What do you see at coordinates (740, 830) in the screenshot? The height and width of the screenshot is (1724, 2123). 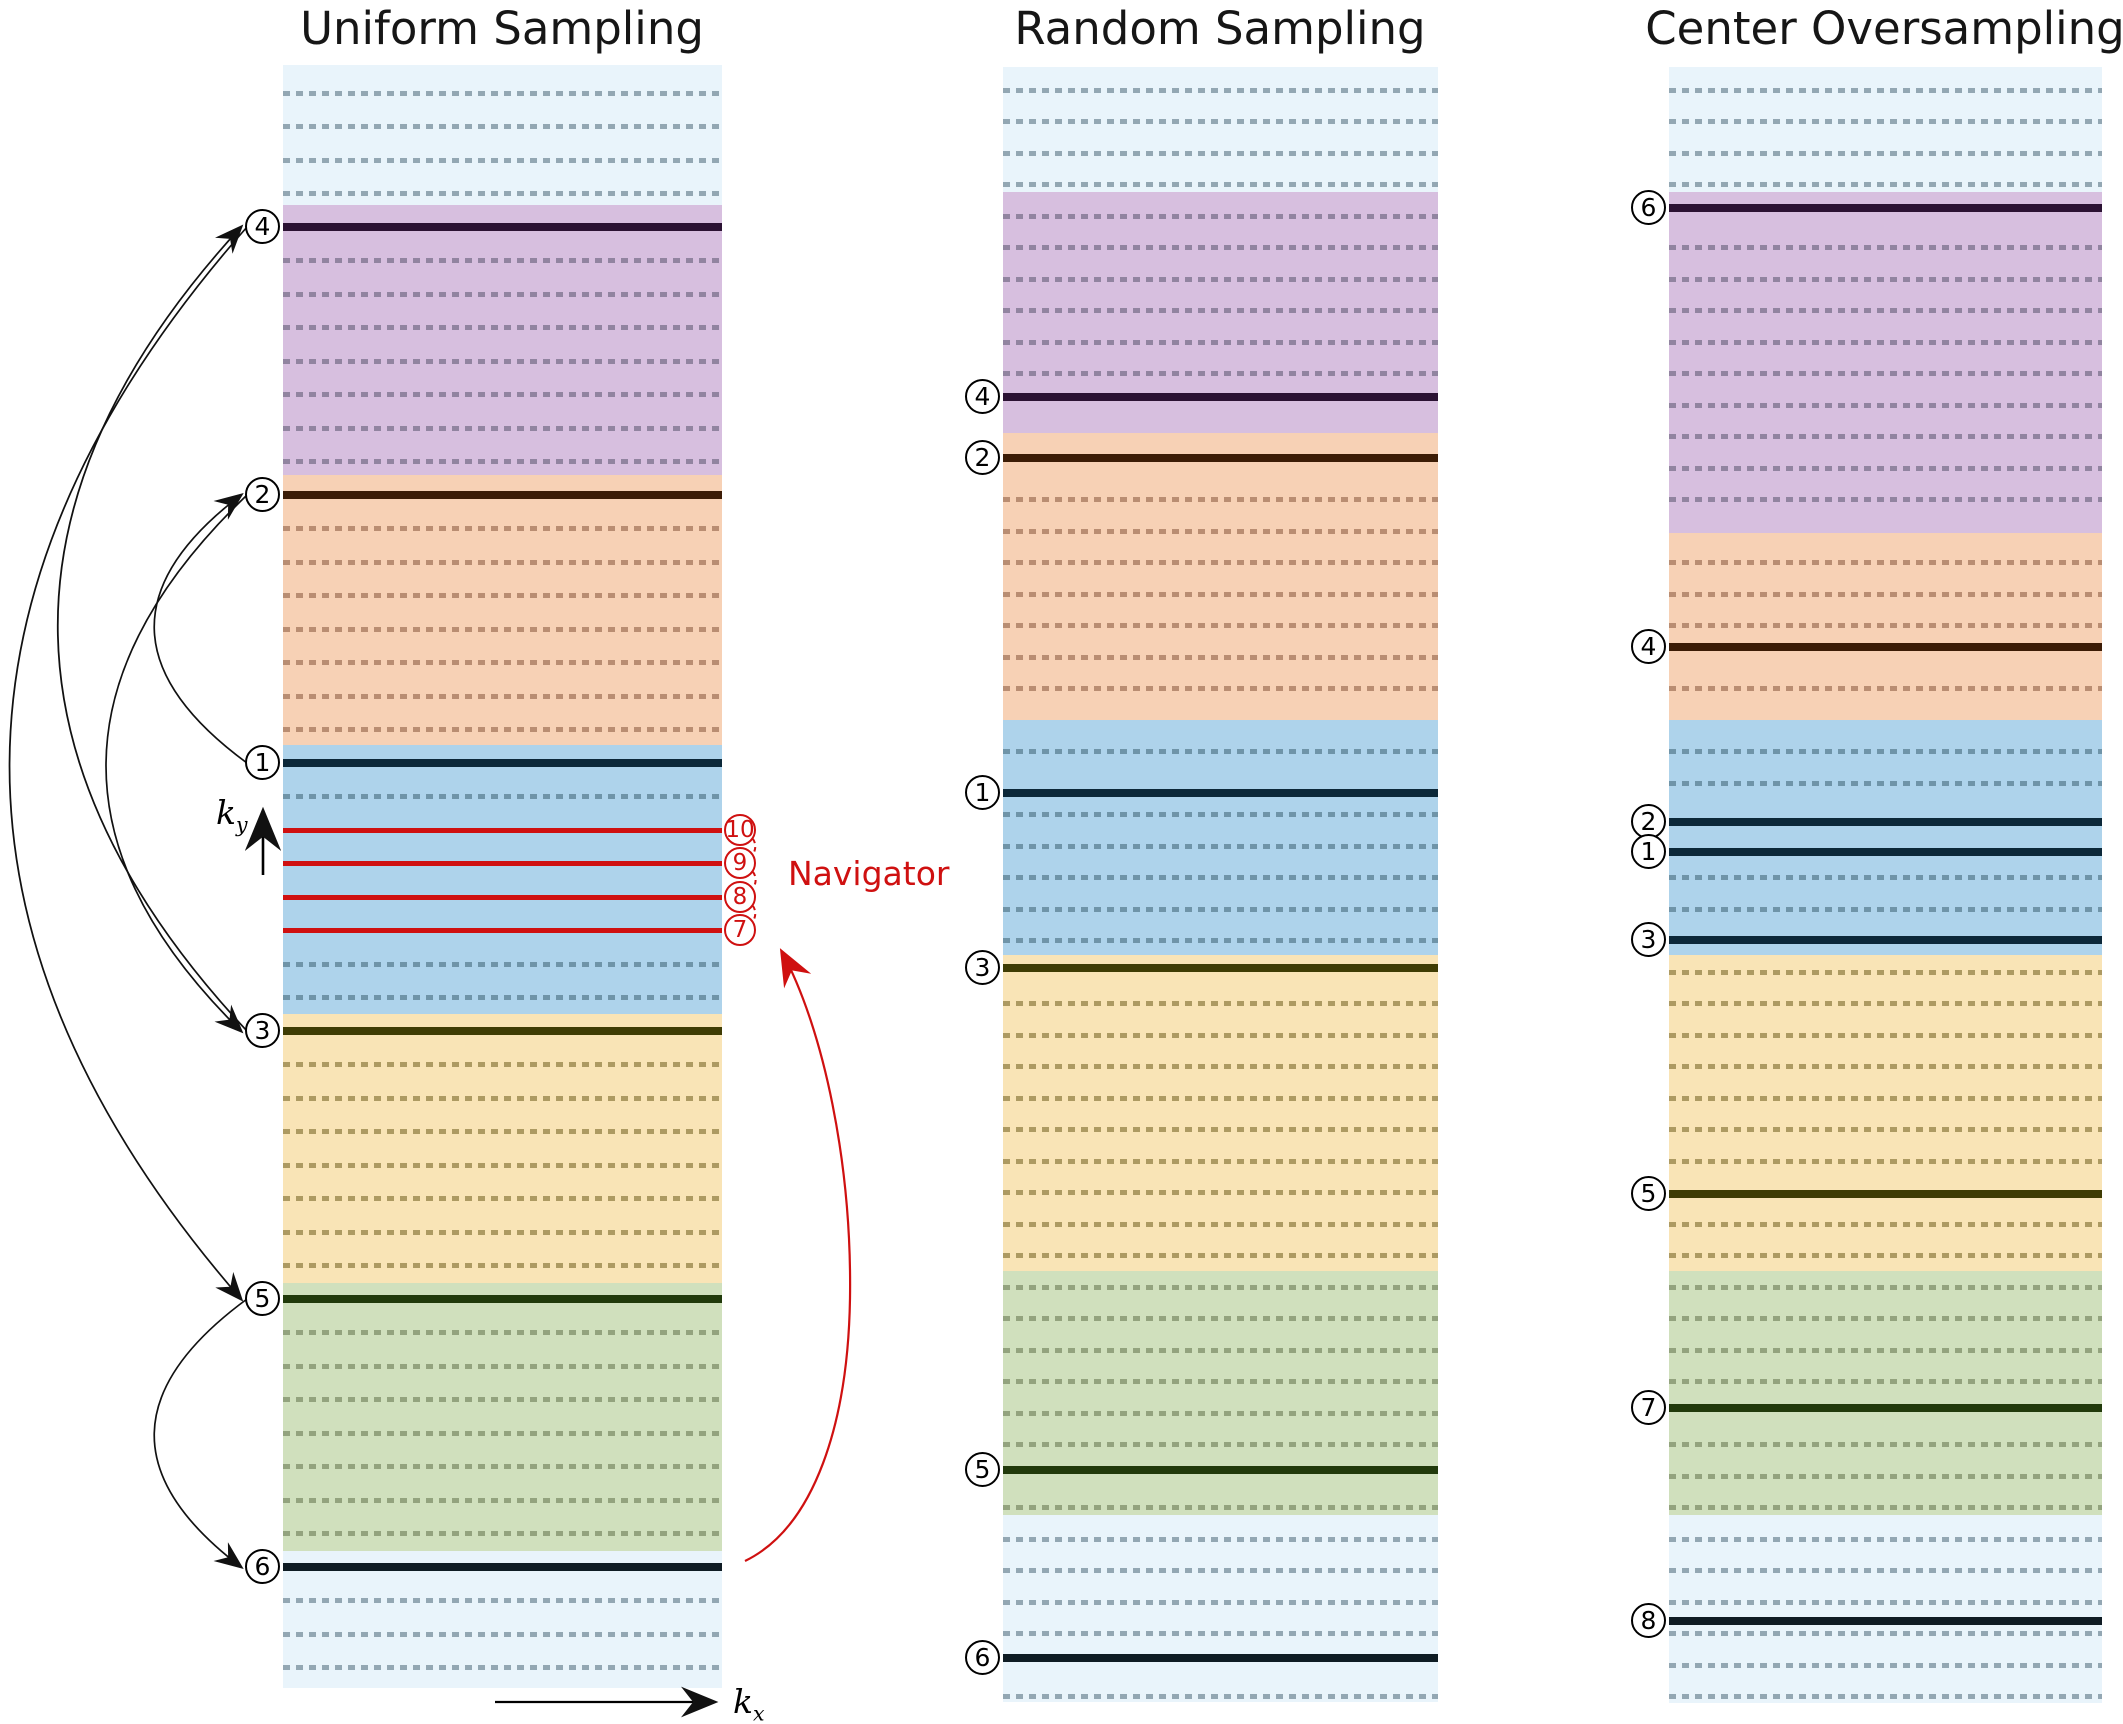 I see `navigator-number-badge-10: 10` at bounding box center [740, 830].